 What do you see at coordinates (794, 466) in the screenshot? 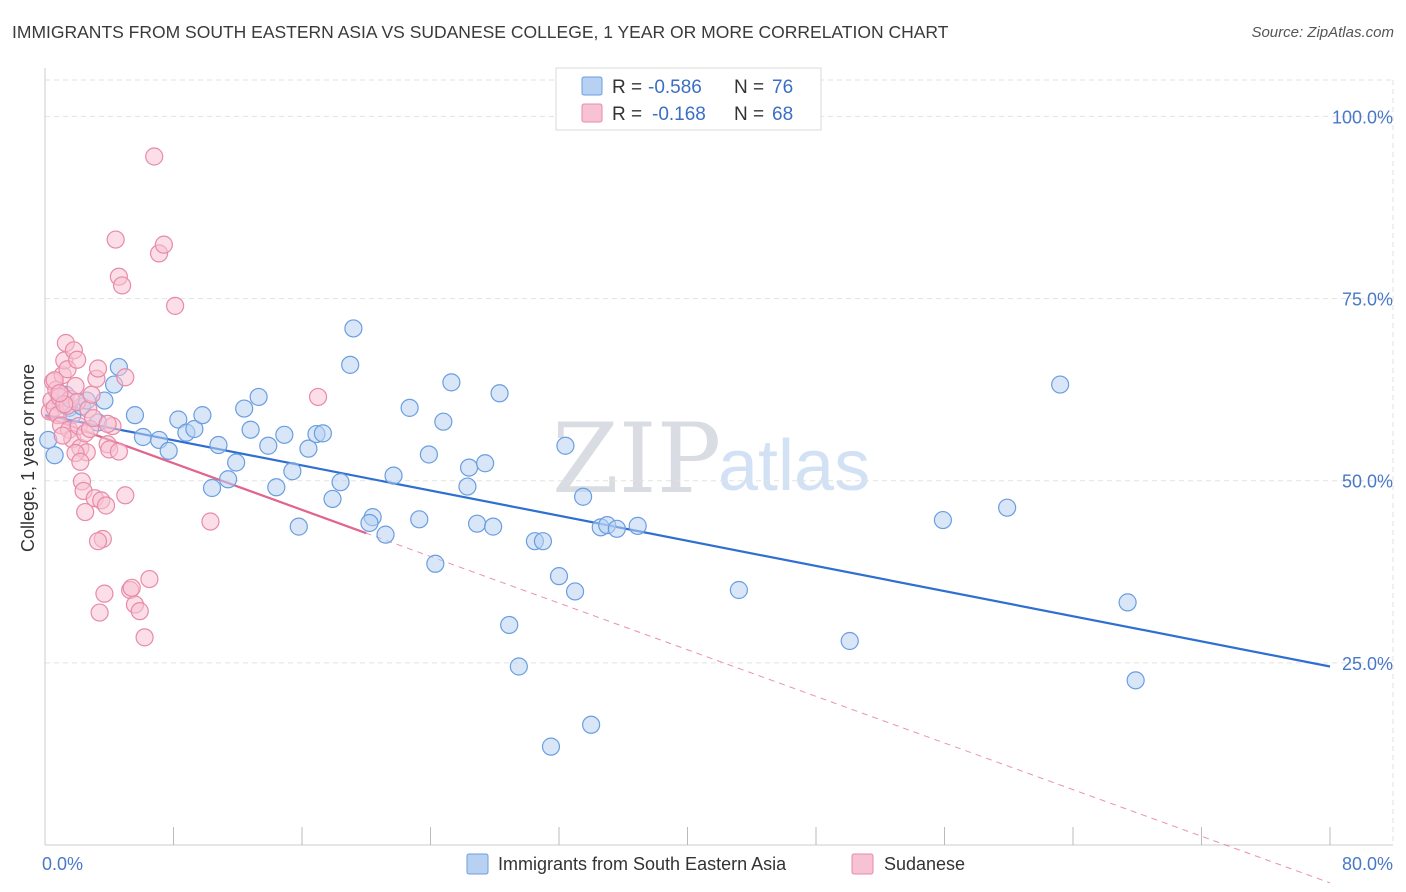
I see `watermark-atlas: atlas` at bounding box center [794, 466].